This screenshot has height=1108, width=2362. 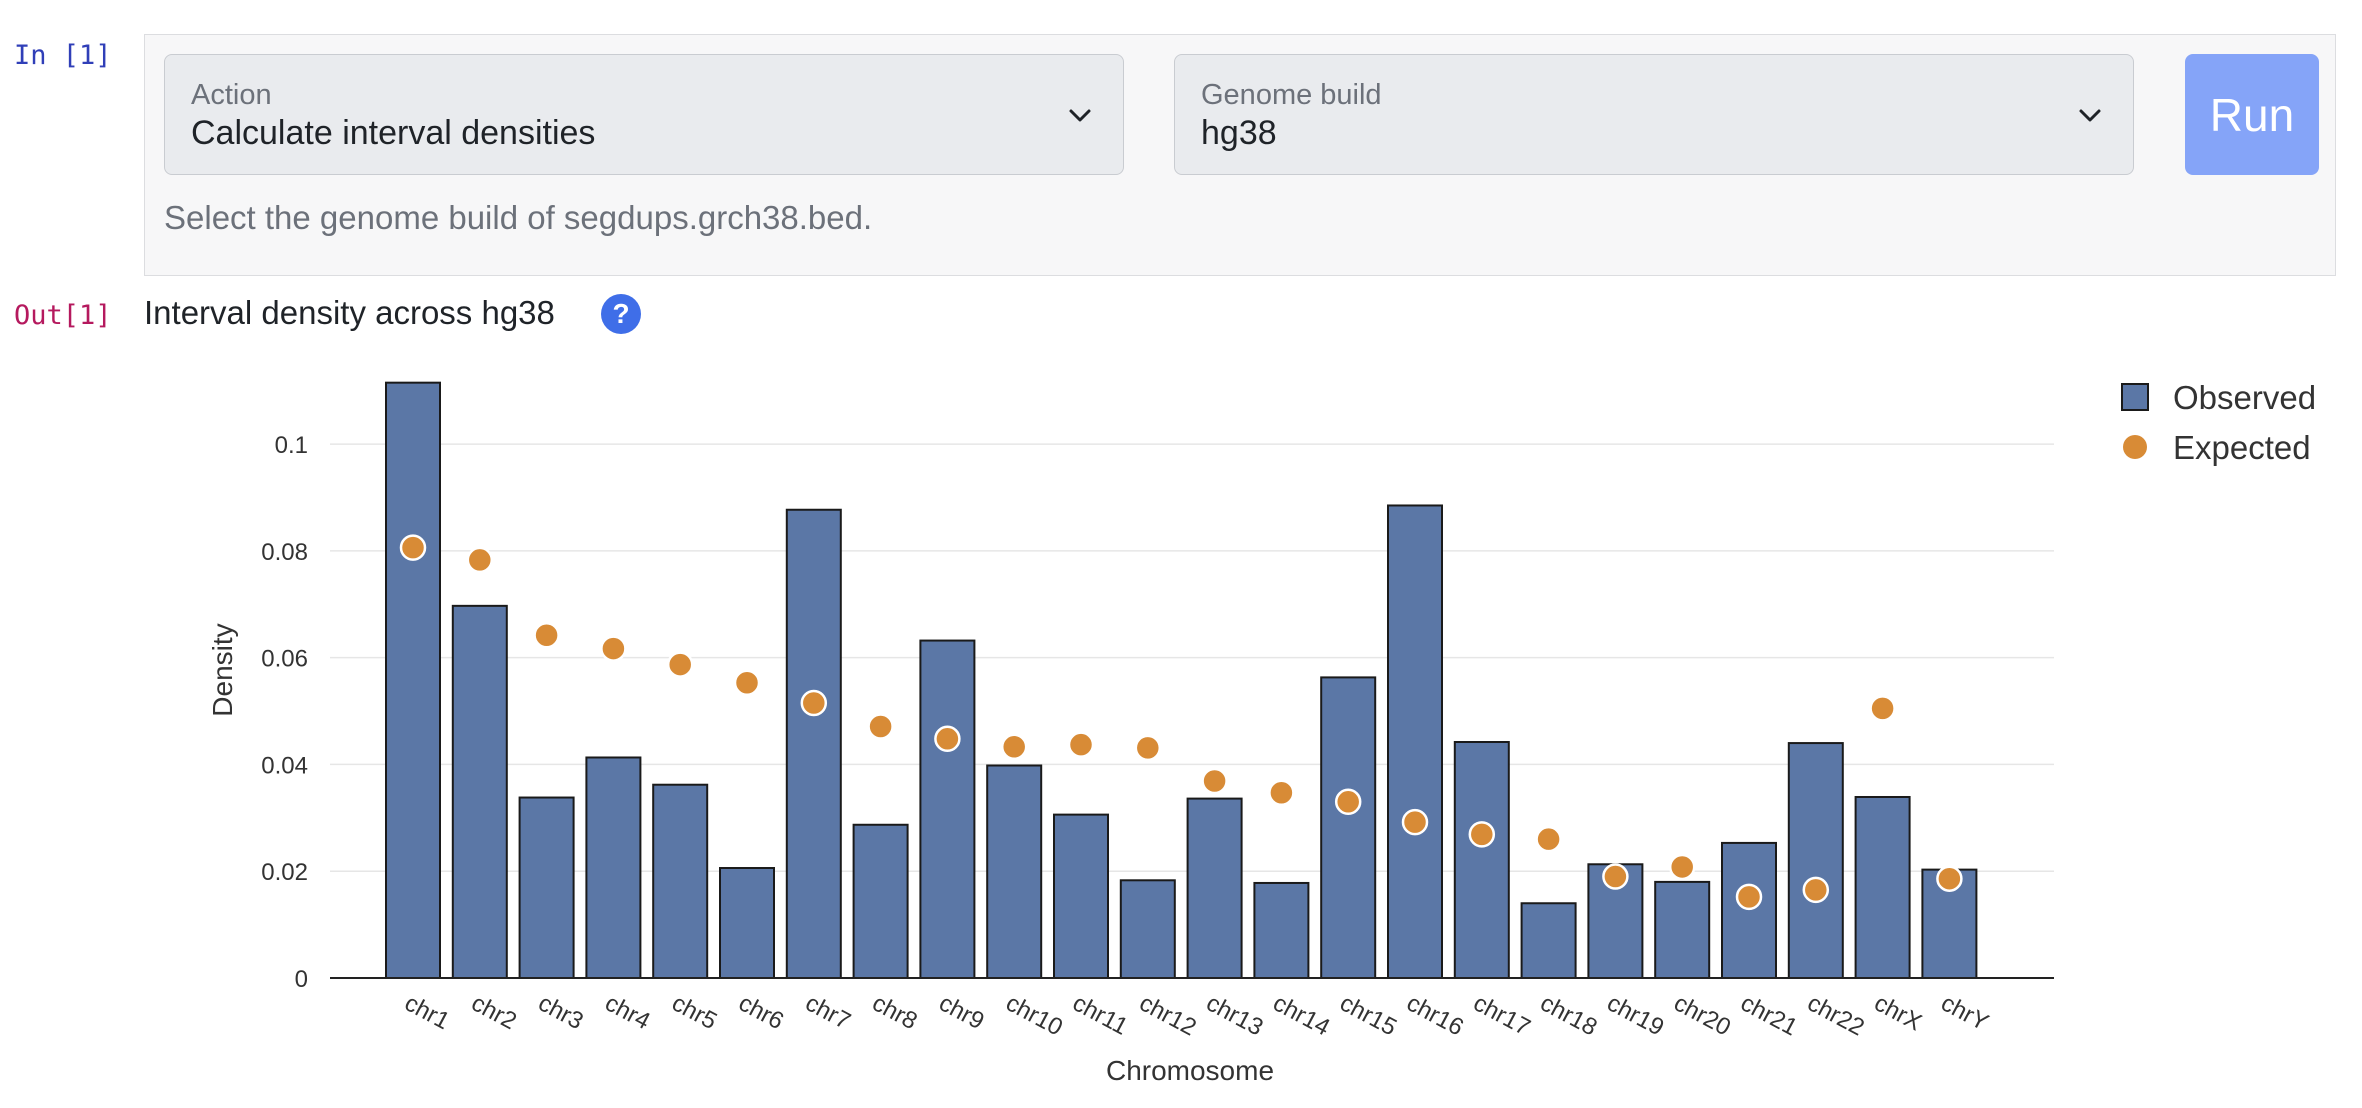 What do you see at coordinates (694, 1012) in the screenshot?
I see `x-tick-label: chr5` at bounding box center [694, 1012].